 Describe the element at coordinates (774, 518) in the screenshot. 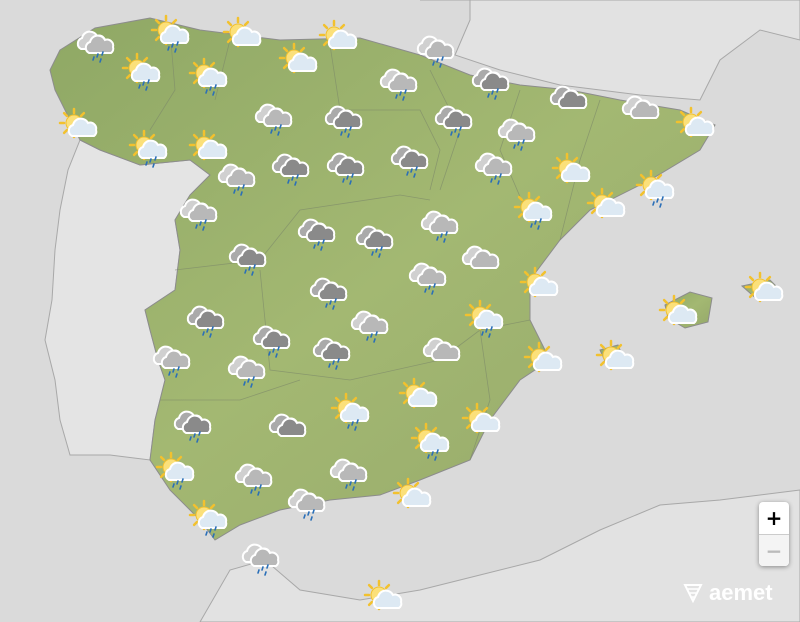

I see `zoom-in-button: +` at that location.